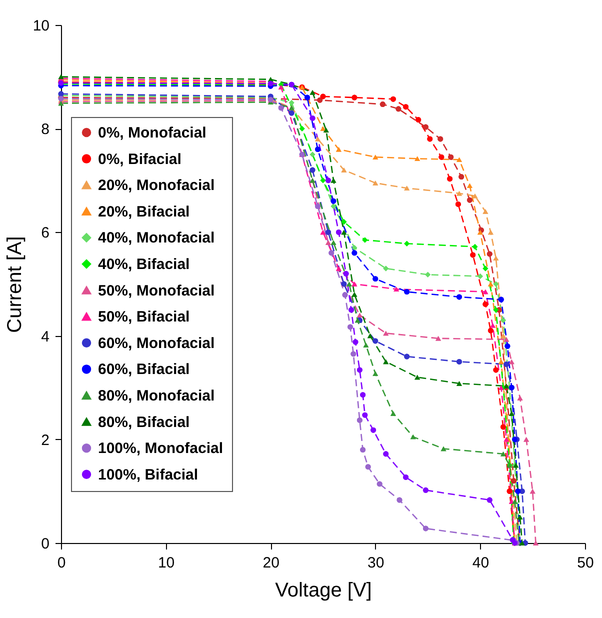 The image size is (602, 618). Describe the element at coordinates (152, 133) in the screenshot. I see `legend-label: 0%, Monofacial` at that location.